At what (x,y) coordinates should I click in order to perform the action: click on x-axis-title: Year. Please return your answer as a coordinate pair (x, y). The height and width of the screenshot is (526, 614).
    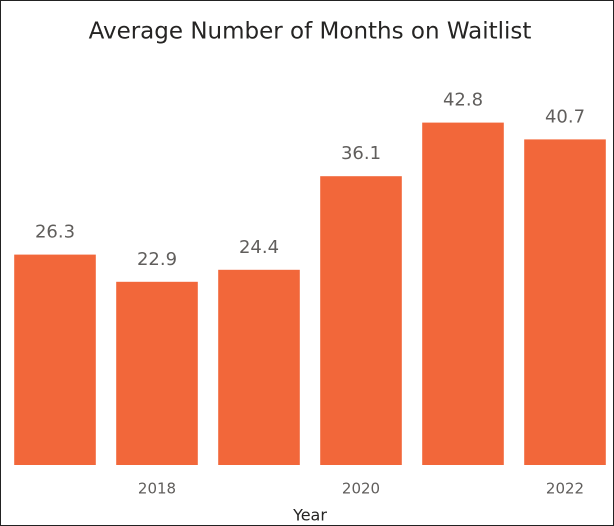
    Looking at the image, I should click on (309, 515).